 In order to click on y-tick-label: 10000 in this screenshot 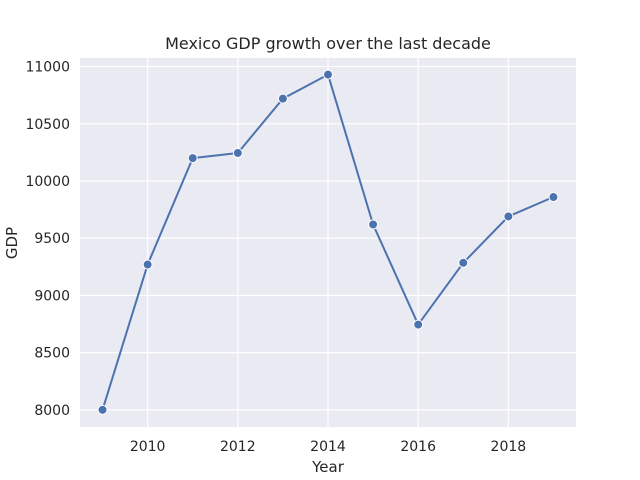, I will do `click(47, 182)`.